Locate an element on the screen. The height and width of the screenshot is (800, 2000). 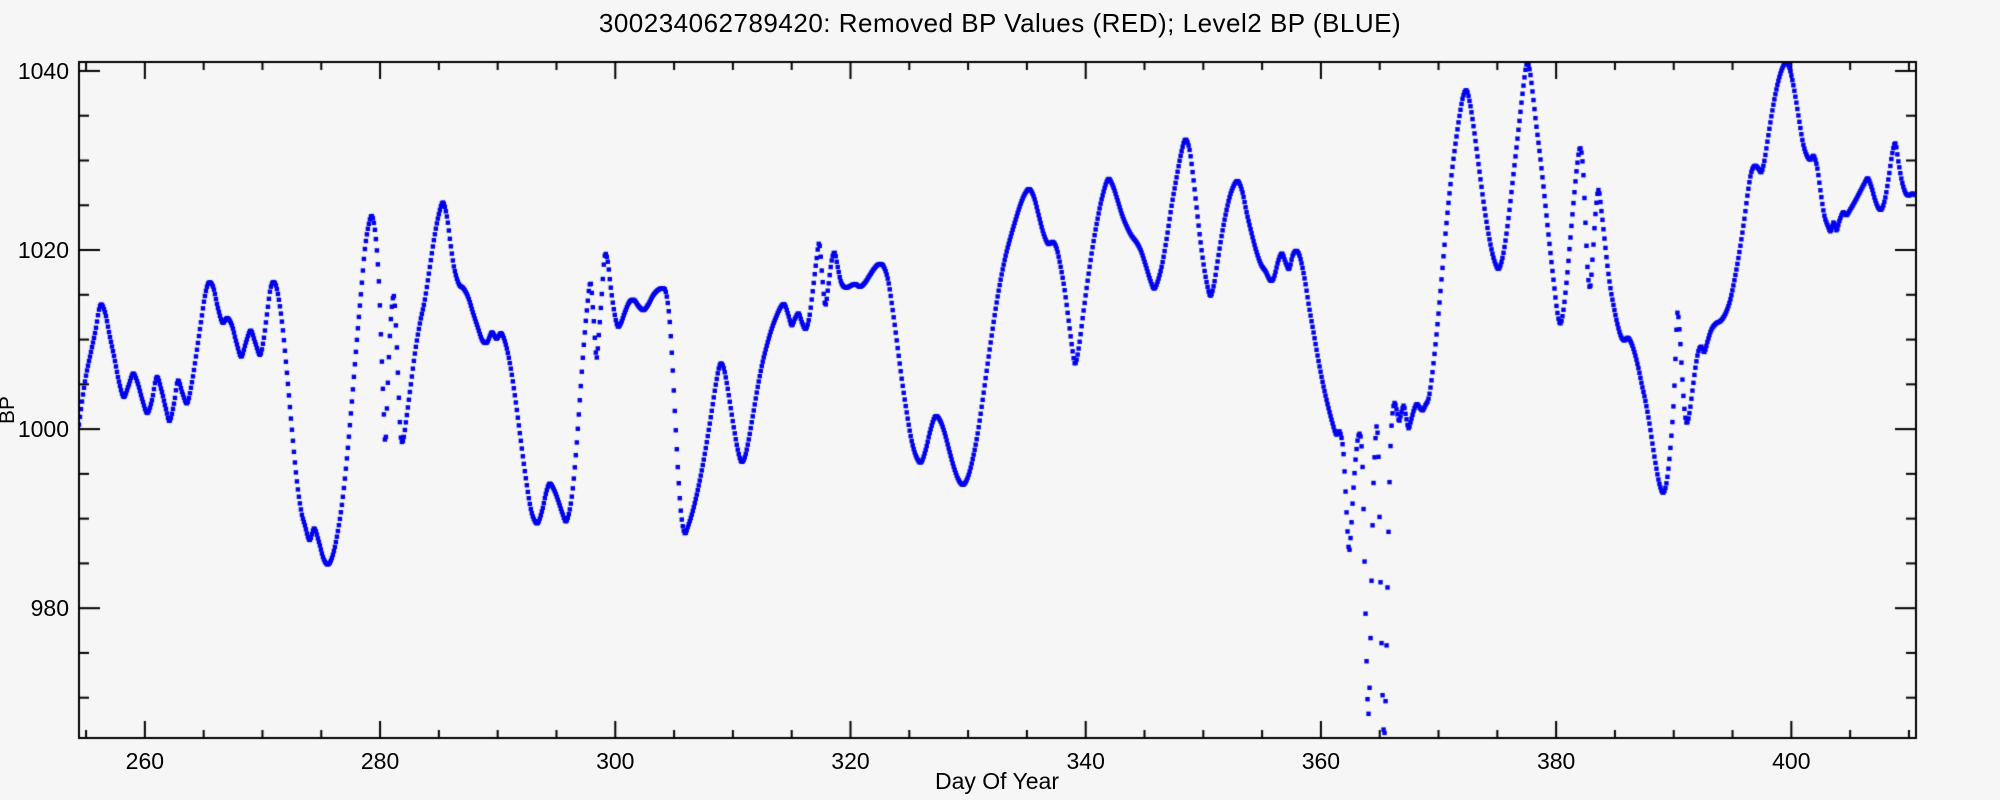
y-tick-label: 1020 is located at coordinates (43, 250).